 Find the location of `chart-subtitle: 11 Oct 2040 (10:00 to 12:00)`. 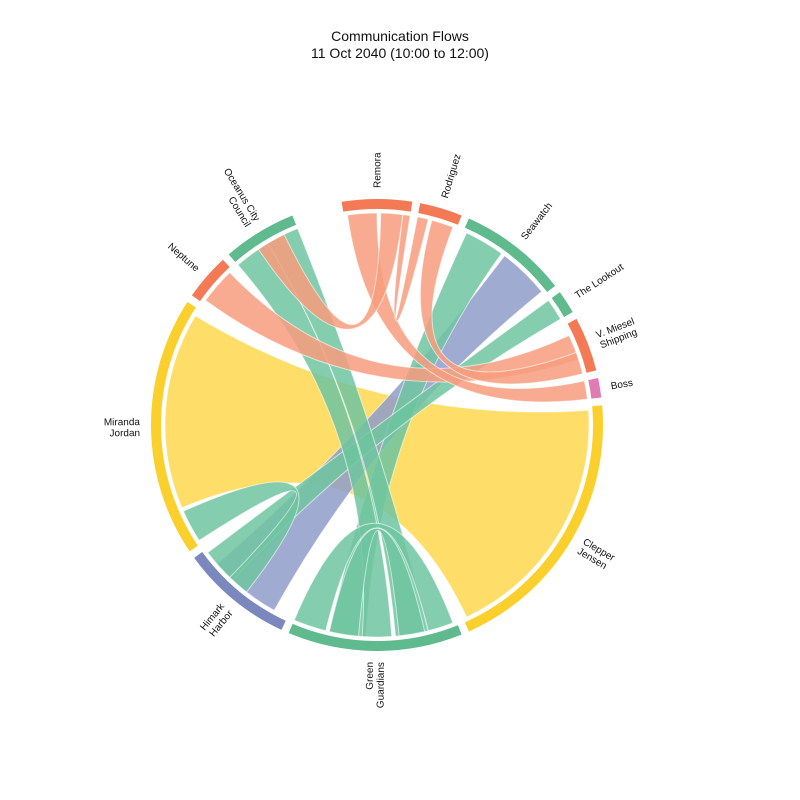

chart-subtitle: 11 Oct 2040 (10:00 to 12:00) is located at coordinates (400, 53).